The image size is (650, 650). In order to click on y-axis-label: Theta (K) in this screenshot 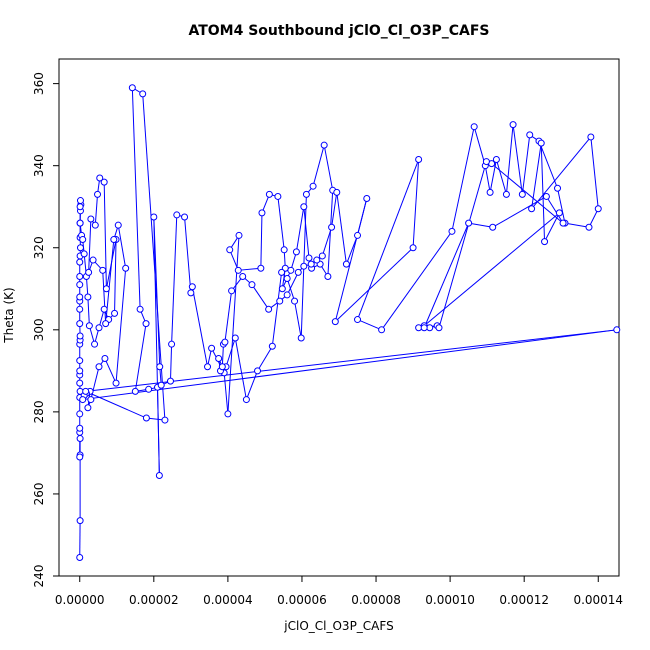, I will do `click(9, 315)`.